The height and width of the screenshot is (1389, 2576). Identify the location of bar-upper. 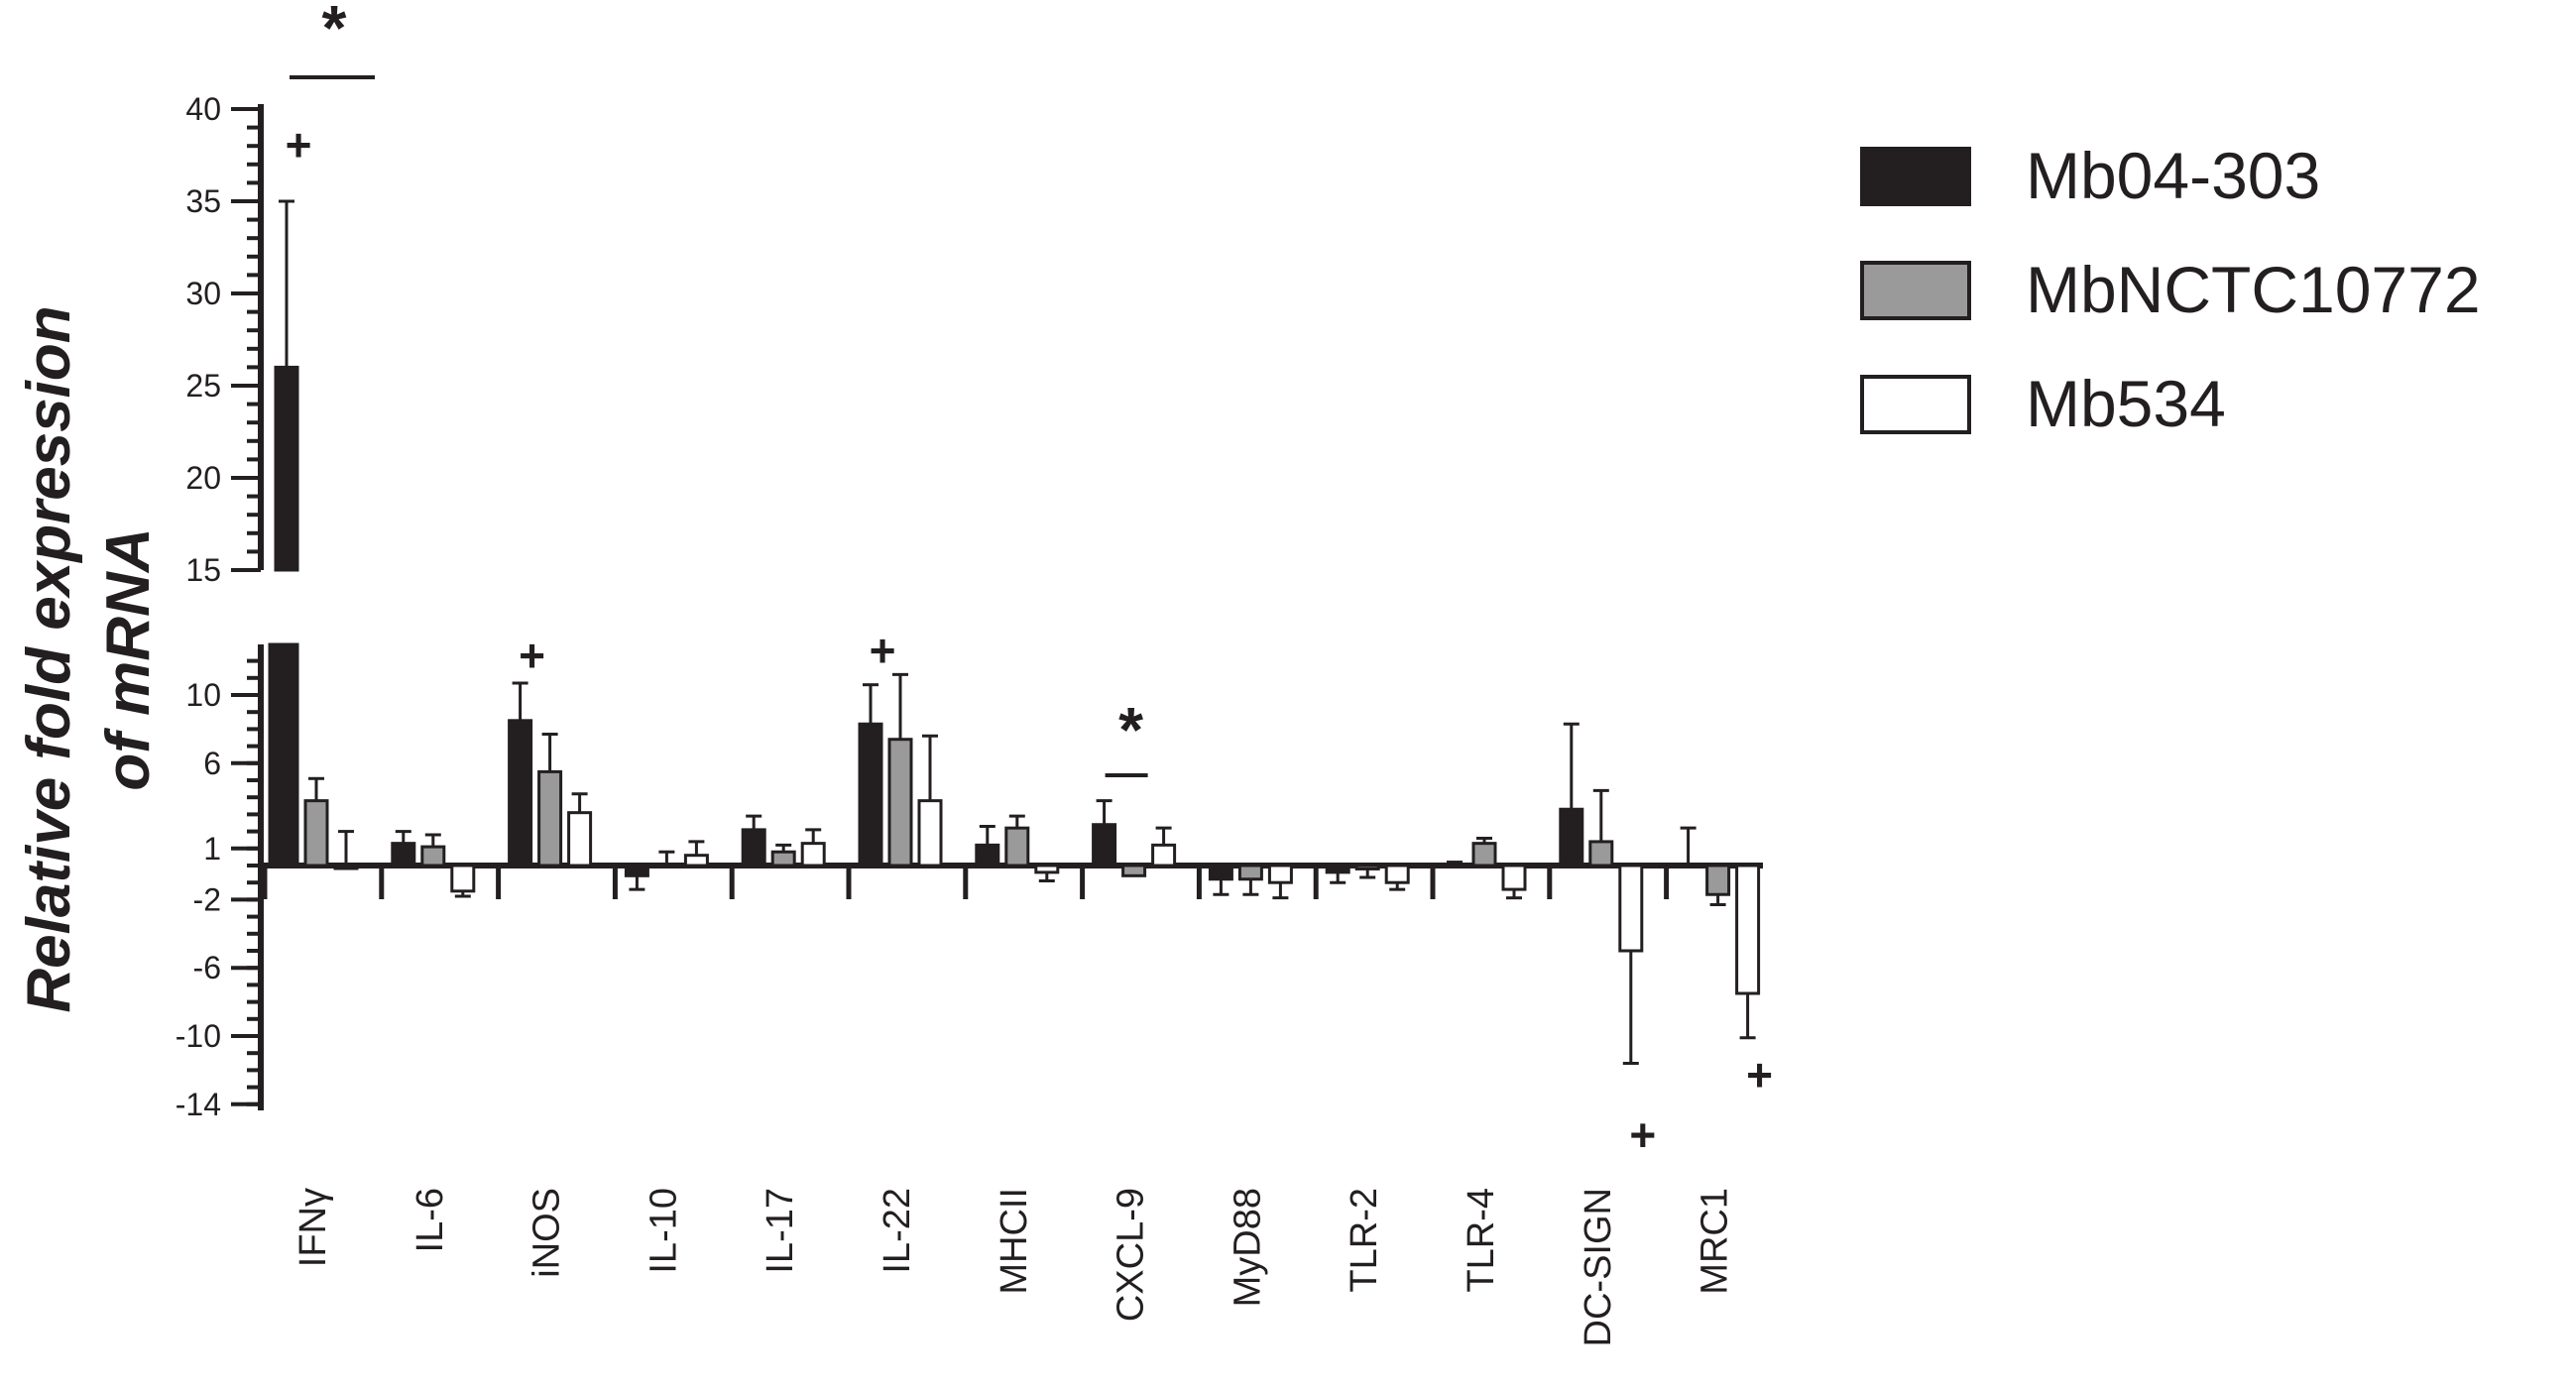
(287, 468).